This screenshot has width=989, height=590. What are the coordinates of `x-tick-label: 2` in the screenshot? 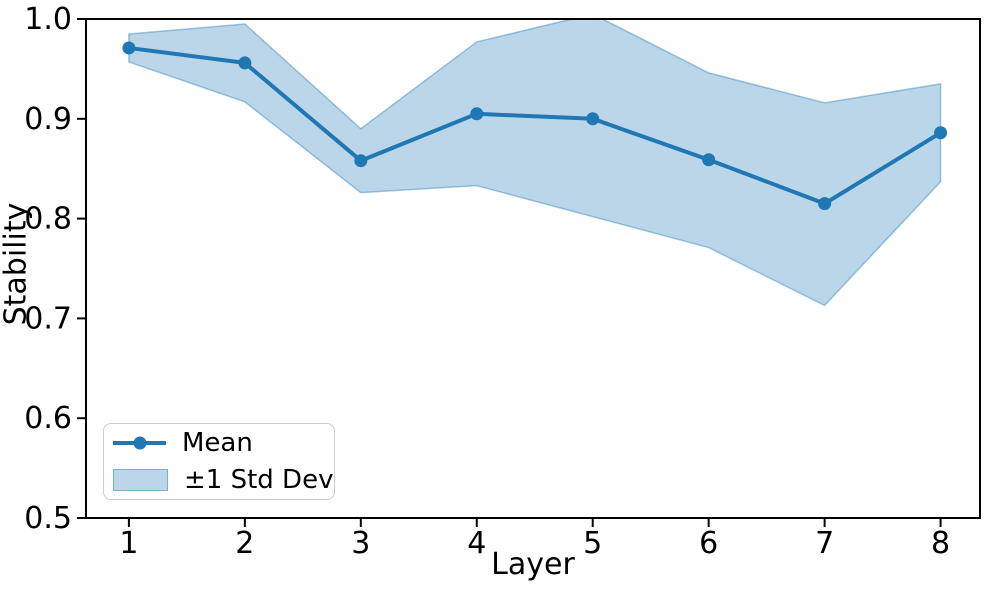 It's located at (244, 543).